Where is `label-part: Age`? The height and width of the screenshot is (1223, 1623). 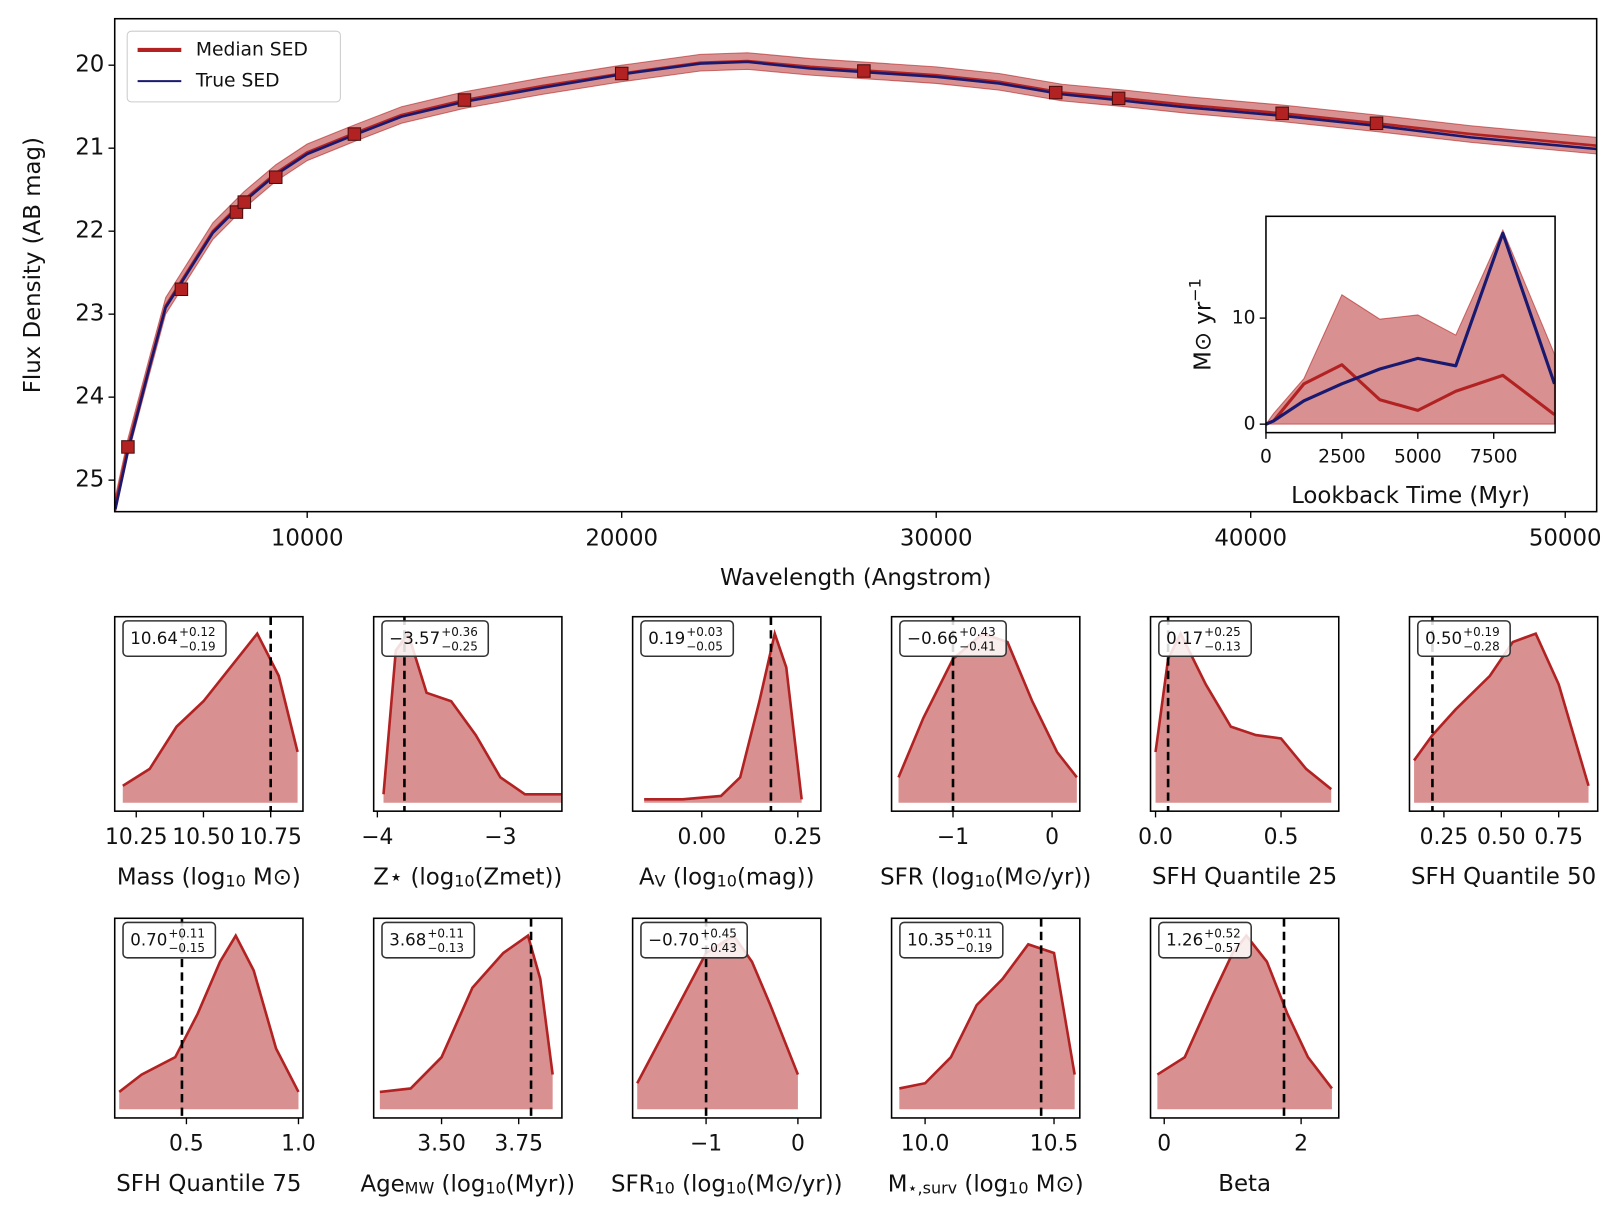 label-part: Age is located at coordinates (382, 1184).